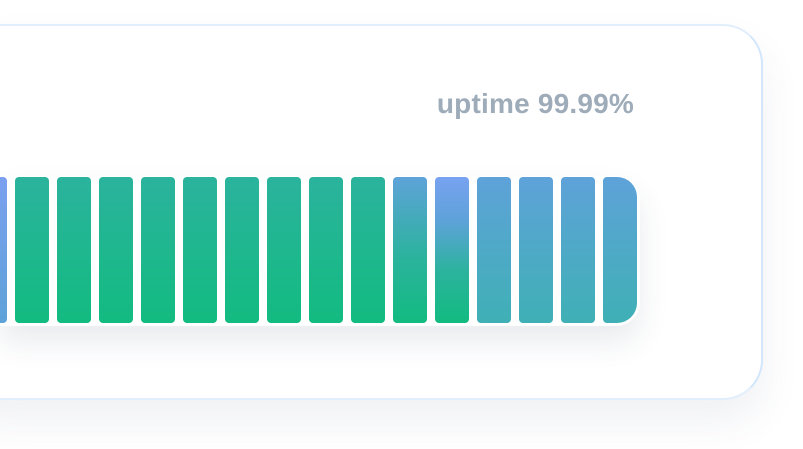  What do you see at coordinates (535, 103) in the screenshot?
I see `uptime-label: uptime 99.99%` at bounding box center [535, 103].